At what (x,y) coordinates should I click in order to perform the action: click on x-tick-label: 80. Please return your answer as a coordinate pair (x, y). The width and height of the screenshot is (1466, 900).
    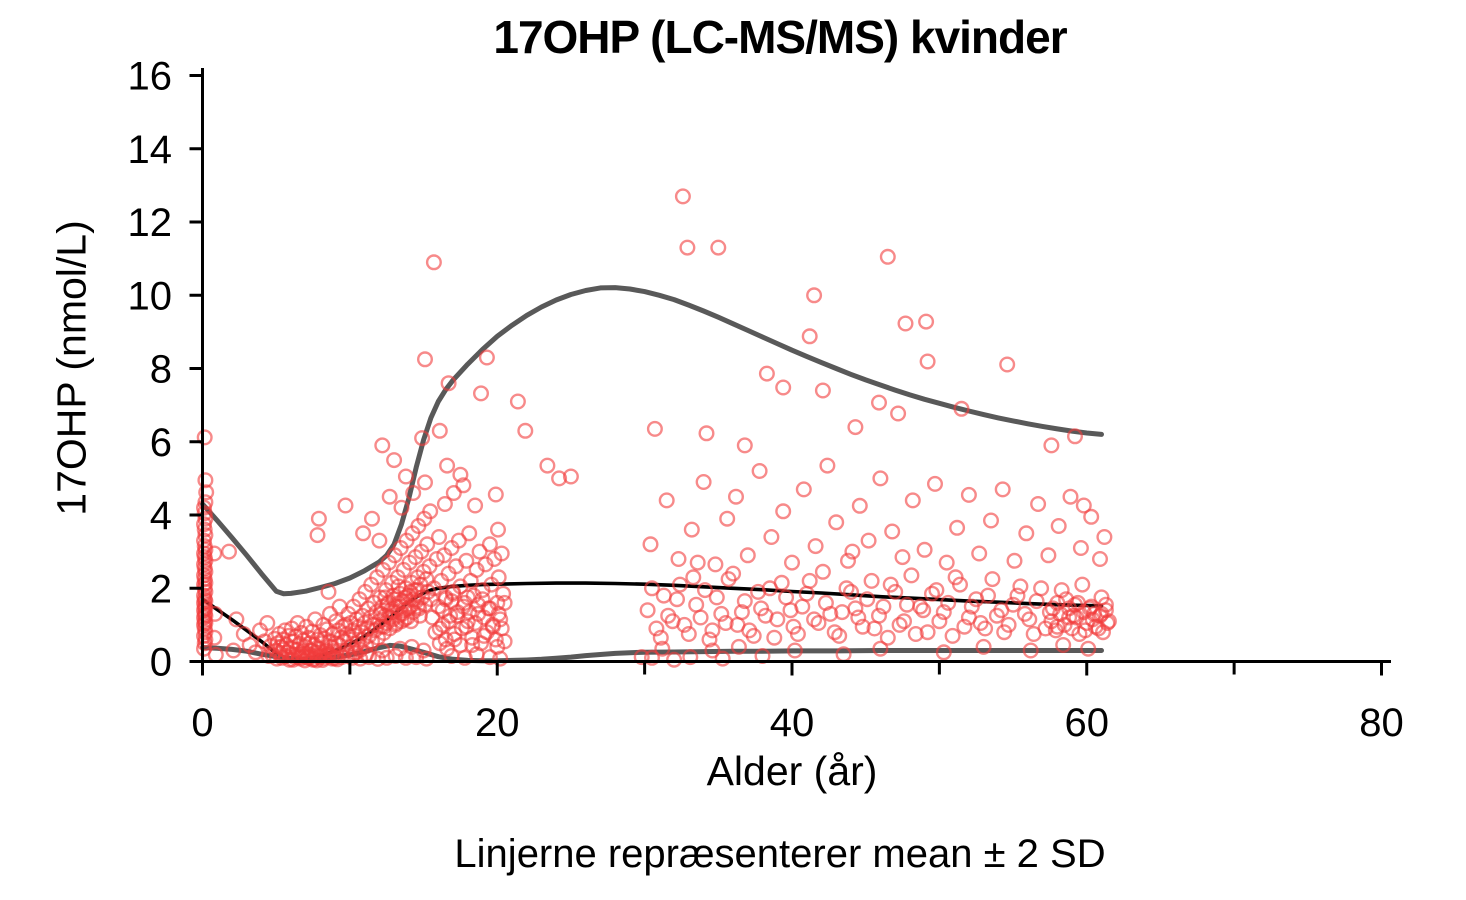
    Looking at the image, I should click on (1381, 723).